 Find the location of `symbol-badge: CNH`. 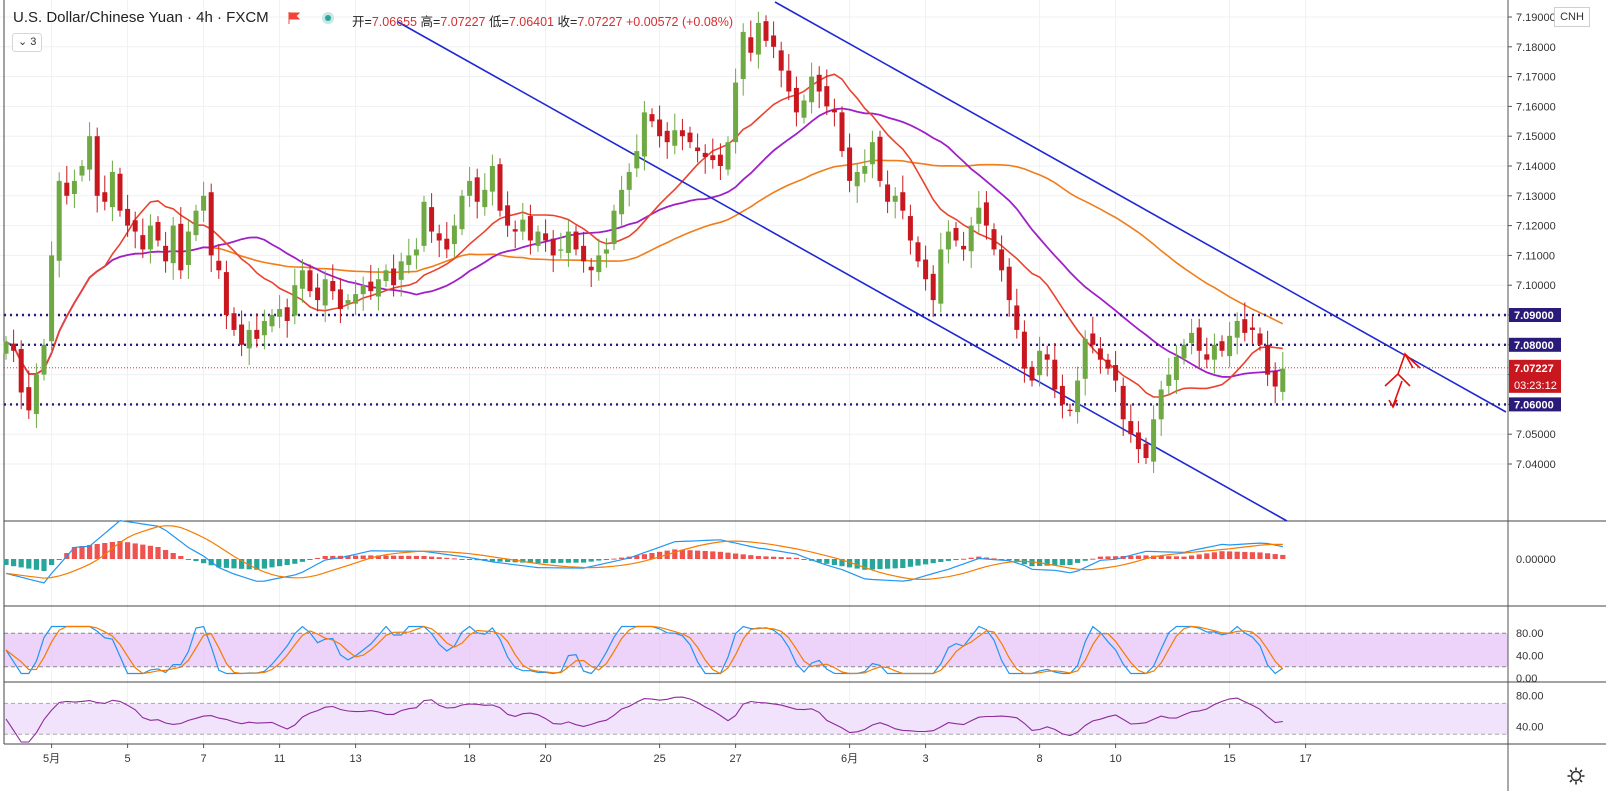

symbol-badge: CNH is located at coordinates (1572, 17).